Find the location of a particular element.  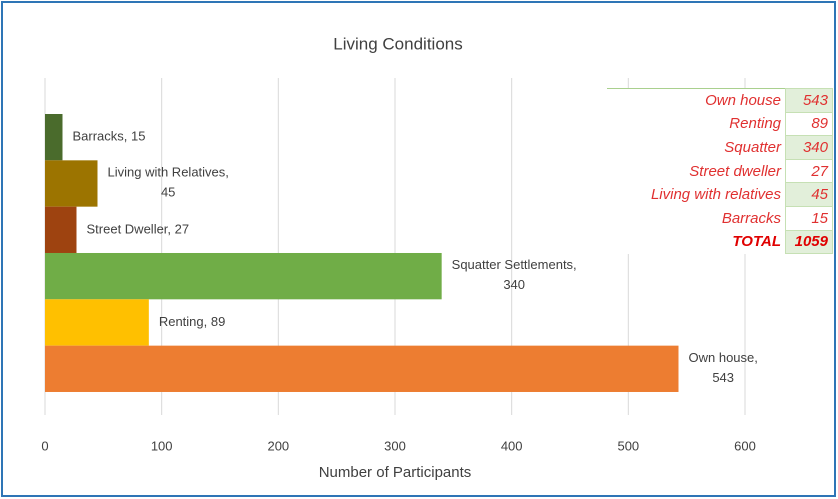

row-label: Barracks is located at coordinates (751, 218).